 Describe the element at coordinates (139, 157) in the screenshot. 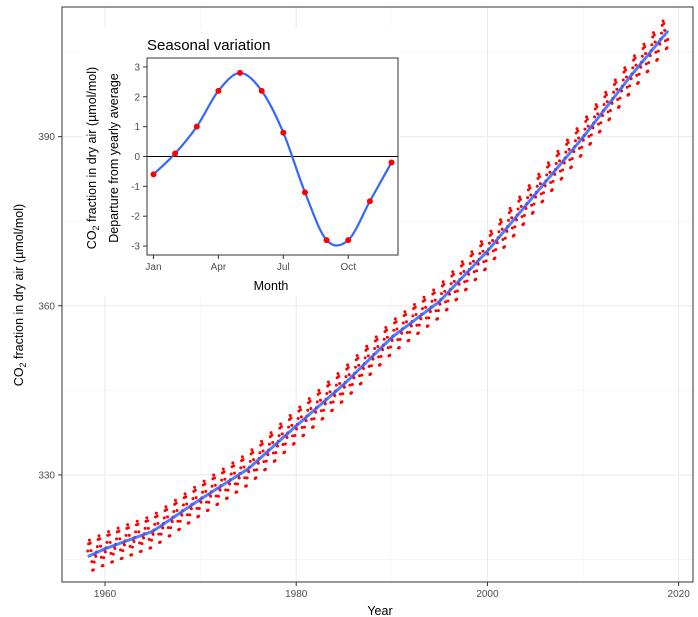

I see `inset-y-axis: -3 -2 -1 0 1 2 3` at that location.